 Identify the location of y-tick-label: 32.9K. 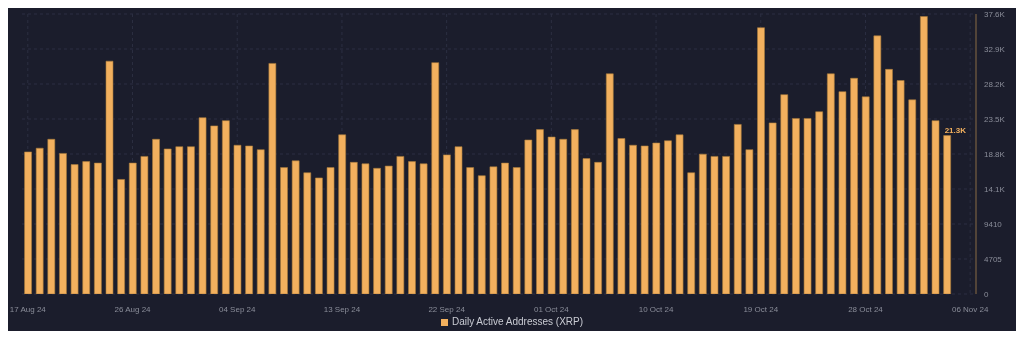
(995, 49).